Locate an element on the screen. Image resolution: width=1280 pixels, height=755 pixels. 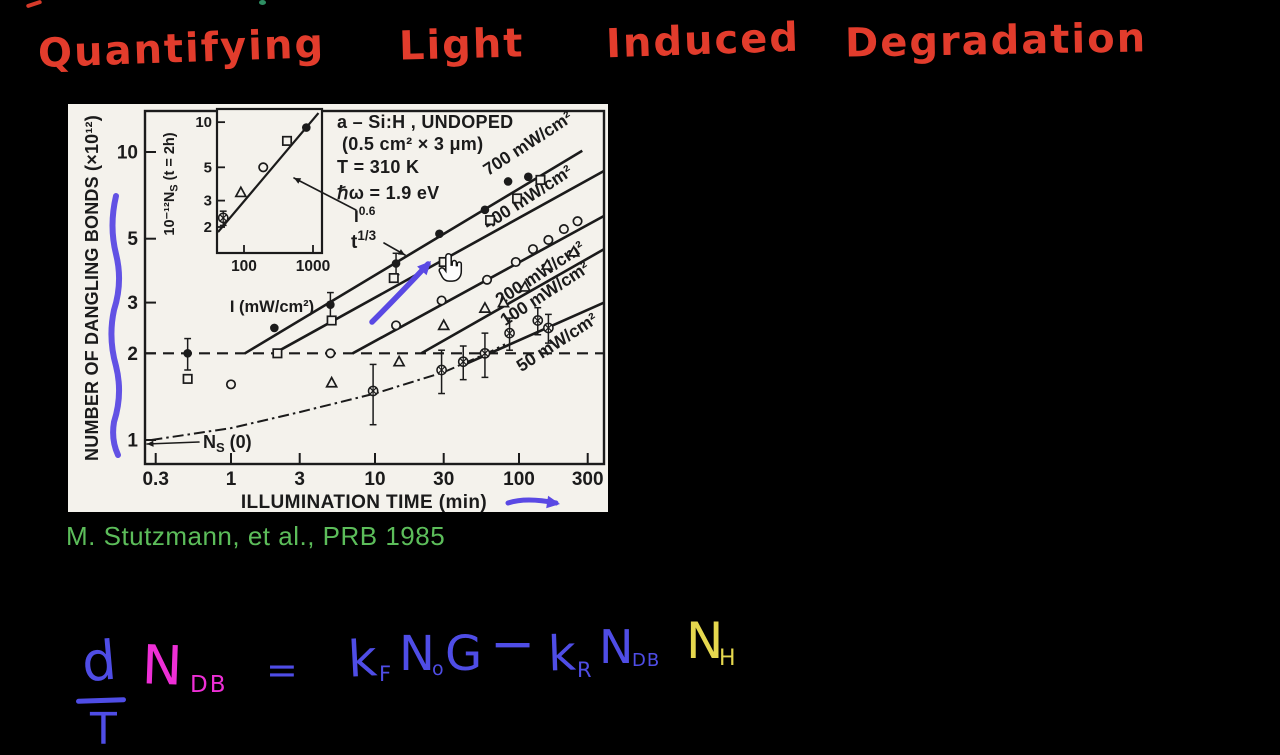
svg-text: 30 is located at coordinates (443, 479).